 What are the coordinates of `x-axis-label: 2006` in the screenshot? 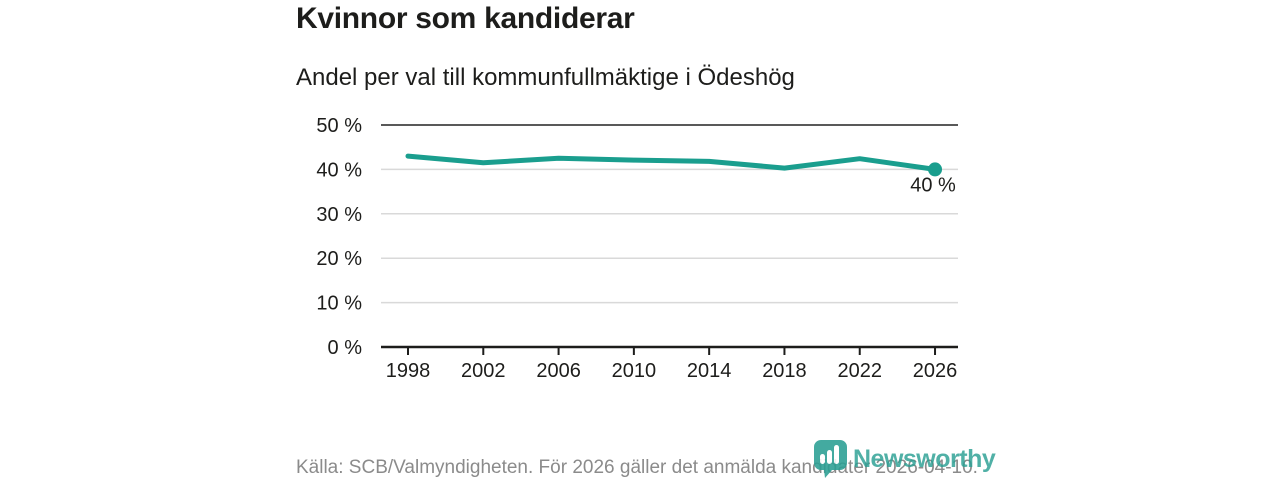 It's located at (558, 371).